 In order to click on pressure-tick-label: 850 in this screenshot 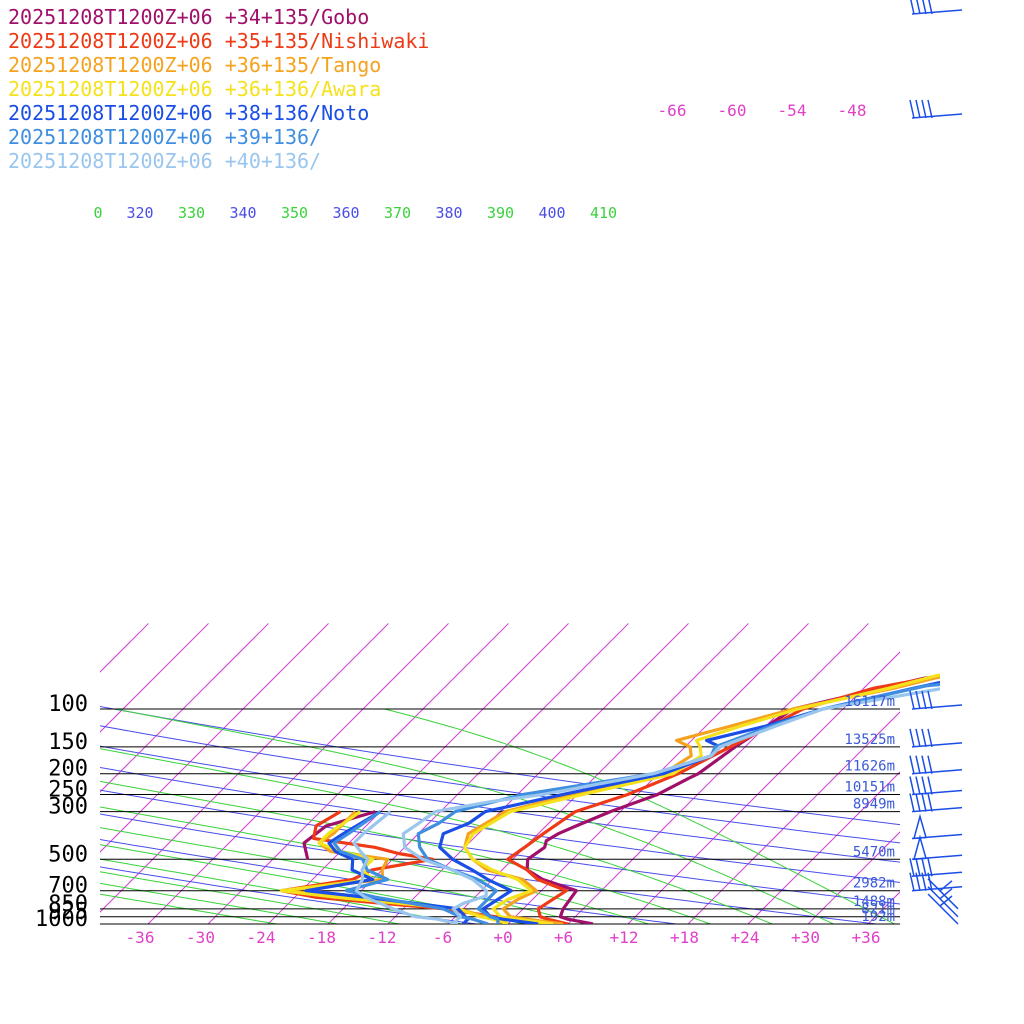, I will do `click(68, 904)`.